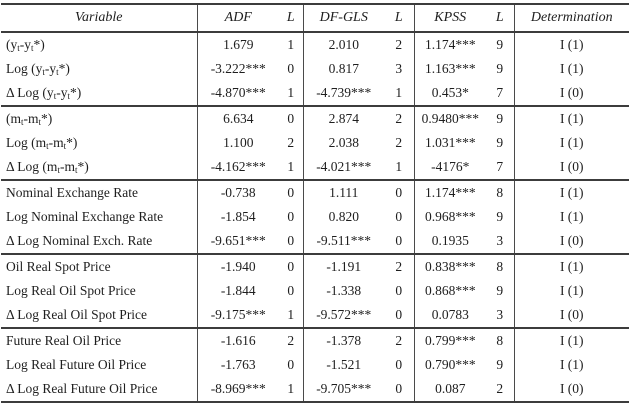 The width and height of the screenshot is (630, 414). Describe the element at coordinates (99, 18) in the screenshot. I see `column-header-variable: Variable` at that location.